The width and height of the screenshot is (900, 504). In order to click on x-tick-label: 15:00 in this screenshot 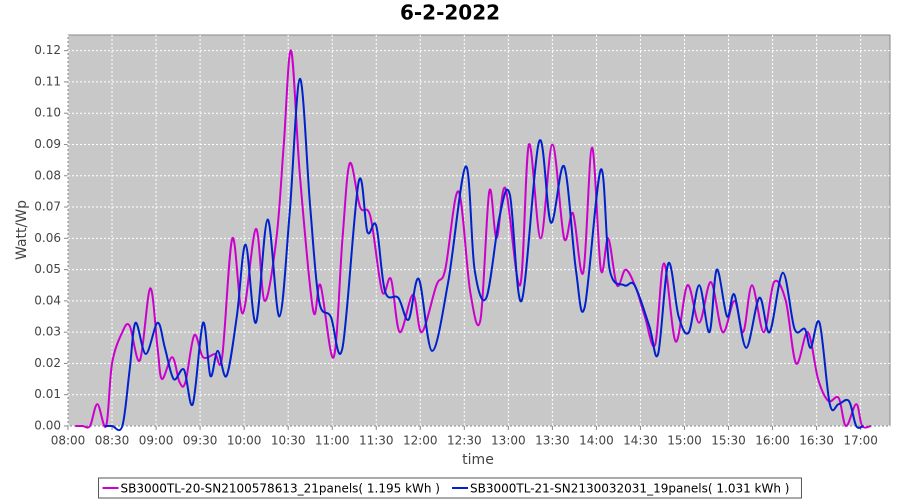, I will do `click(684, 441)`.